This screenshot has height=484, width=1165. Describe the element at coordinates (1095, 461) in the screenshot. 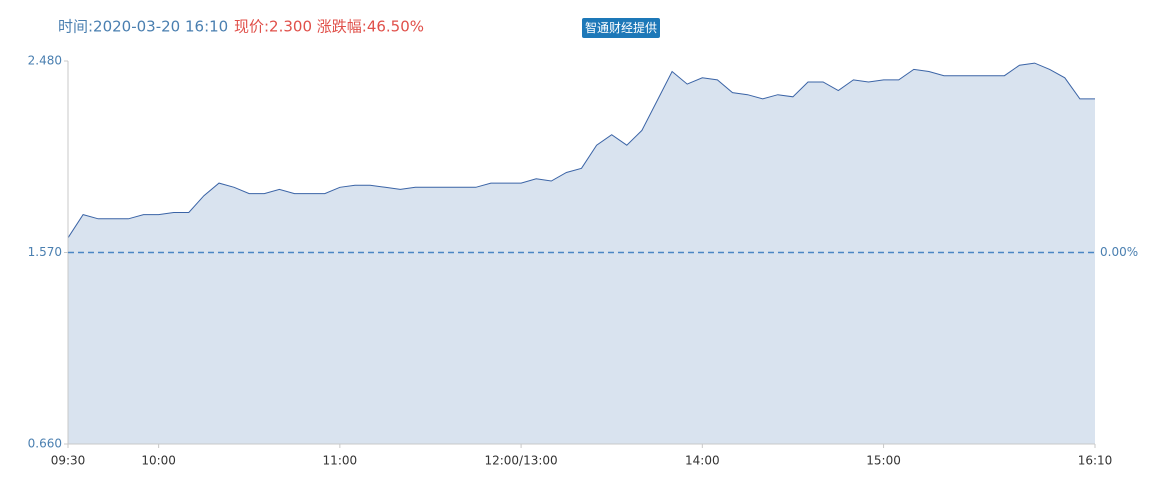

I see `x-tick-label: 16:10` at that location.